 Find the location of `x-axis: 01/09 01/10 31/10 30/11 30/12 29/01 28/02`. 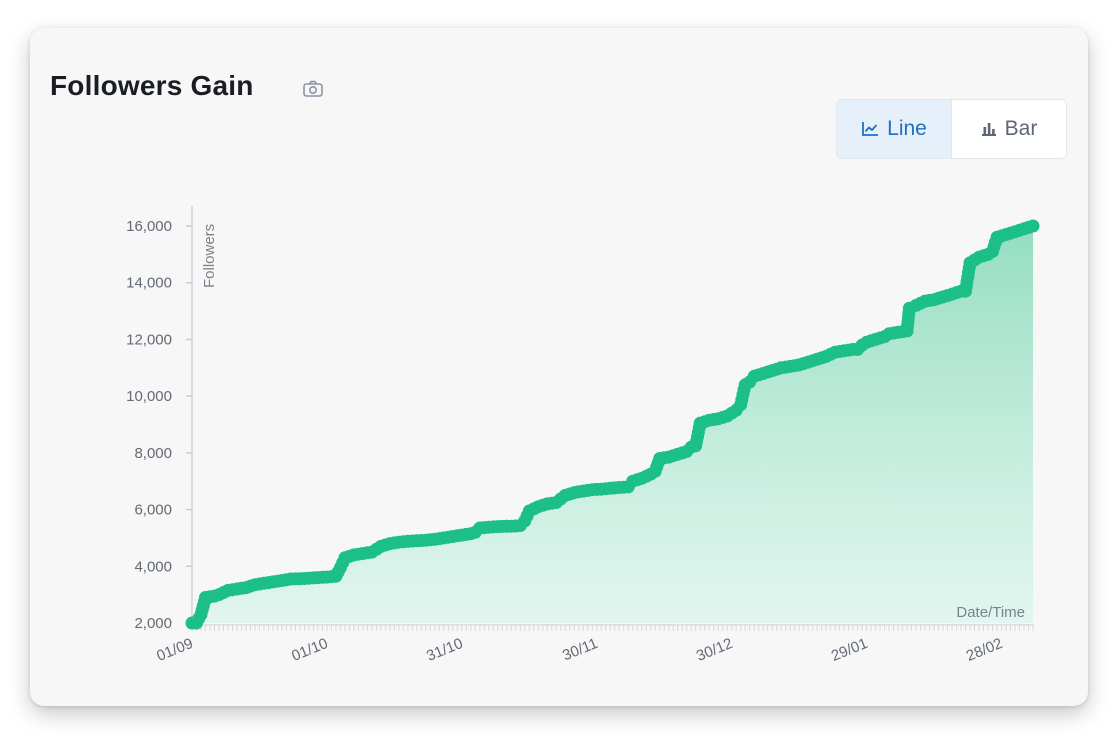

x-axis: 01/09 01/10 31/10 30/11 30/12 29/01 28/02 is located at coordinates (594, 644).